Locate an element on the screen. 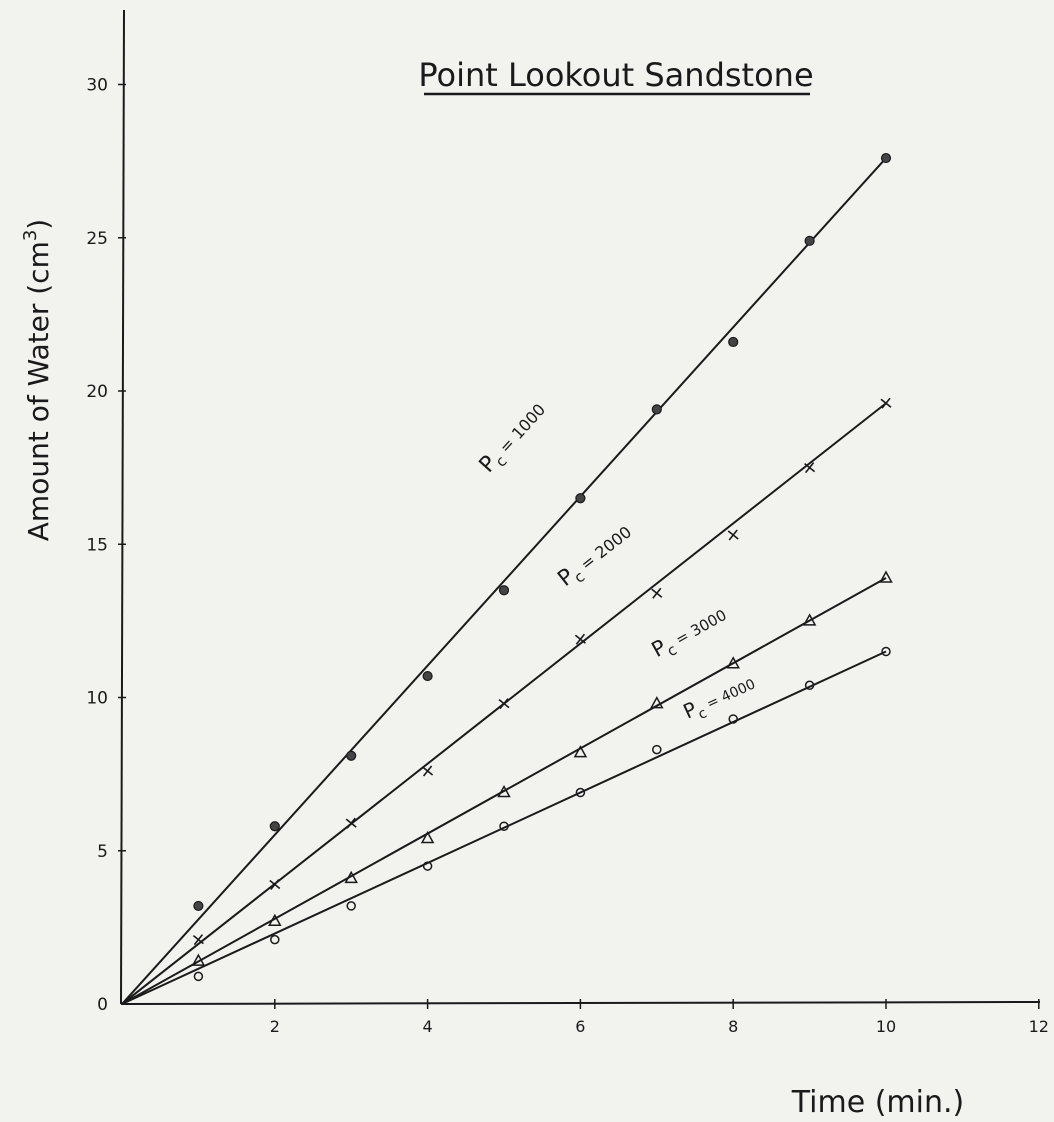  y-tick-label: 15 is located at coordinates (97, 545).